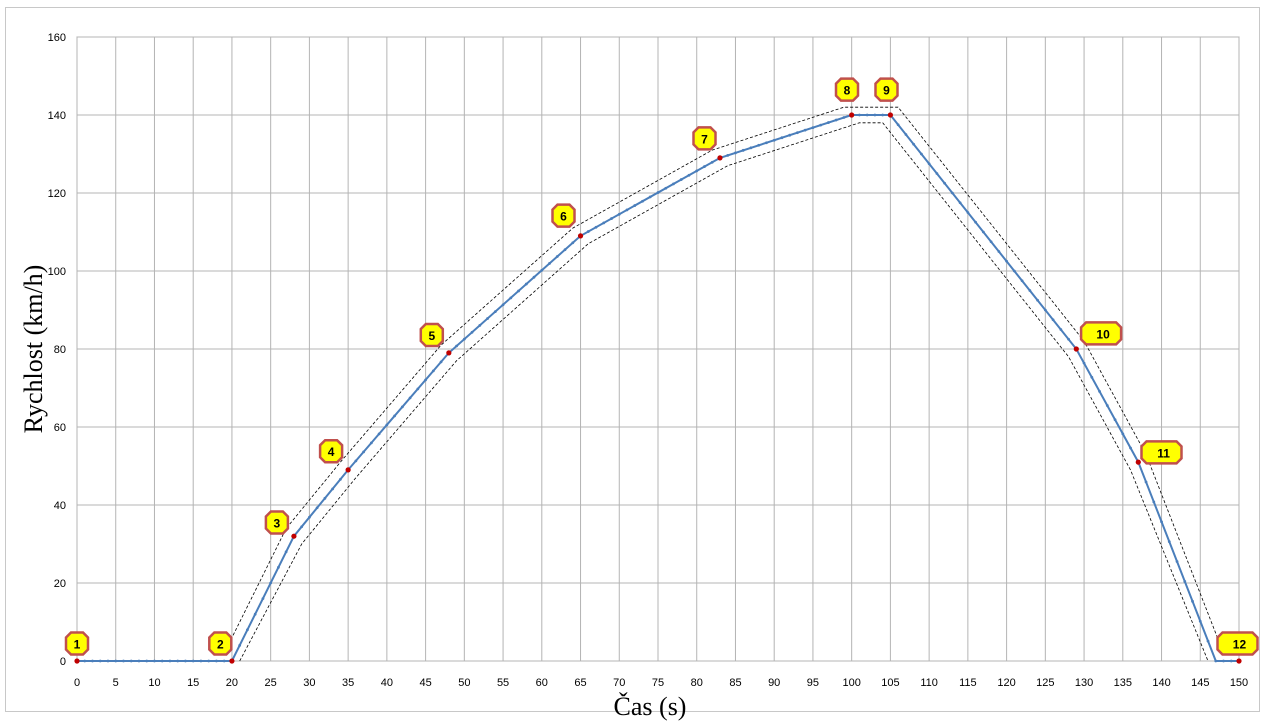 This screenshot has width=1267, height=722. Describe the element at coordinates (968, 683) in the screenshot. I see `x-tick-label: 115` at that location.